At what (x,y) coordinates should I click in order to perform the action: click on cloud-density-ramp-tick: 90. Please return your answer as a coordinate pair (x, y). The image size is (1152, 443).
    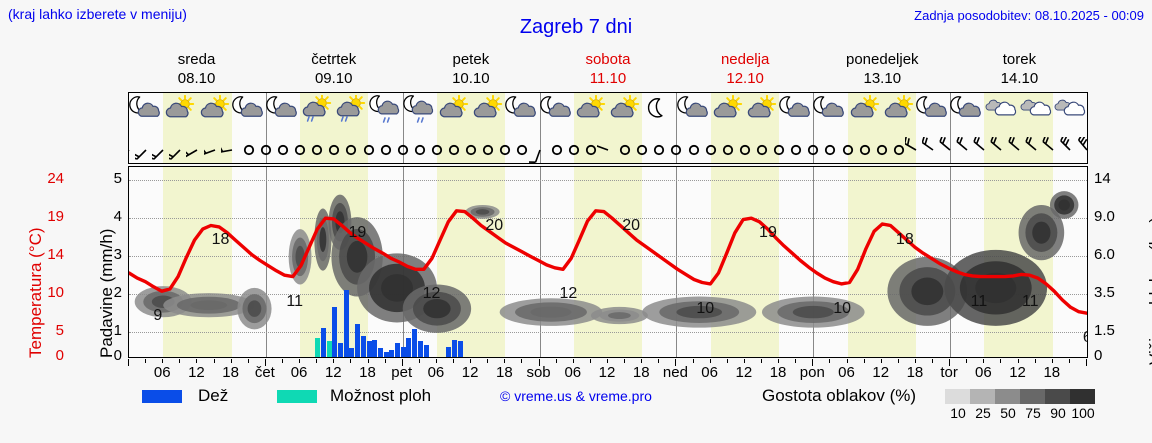
    Looking at the image, I should click on (1058, 413).